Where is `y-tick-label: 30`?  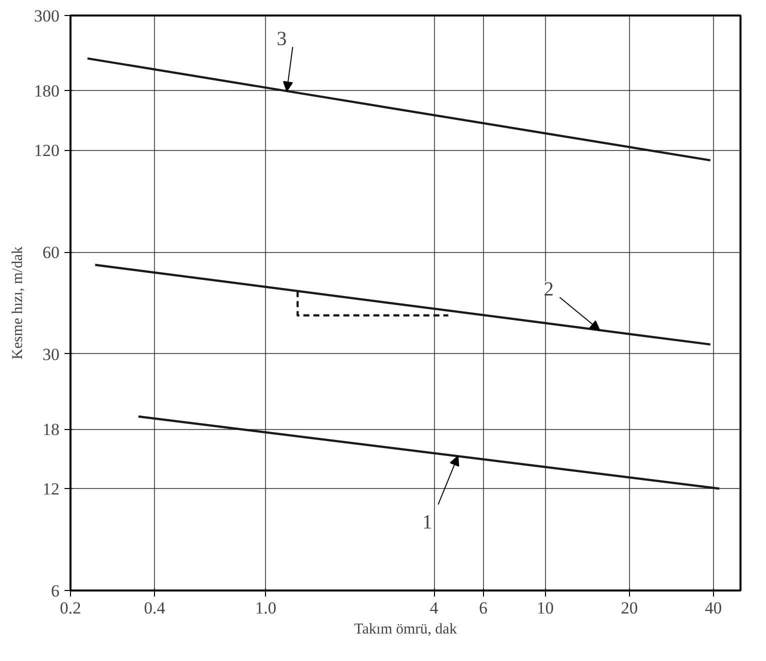
y-tick-label: 30 is located at coordinates (51, 354).